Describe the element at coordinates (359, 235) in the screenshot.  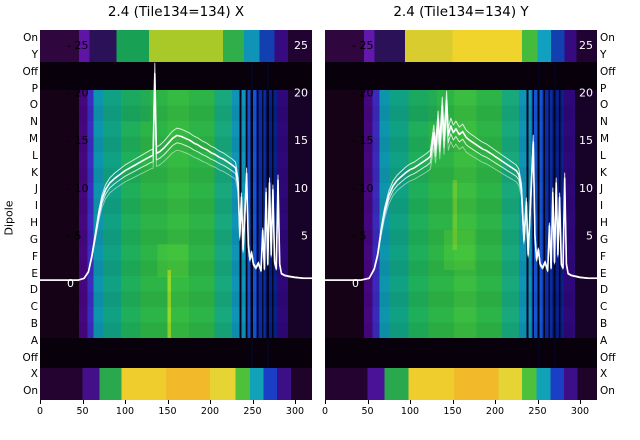
I see `power-tick-label-left: - 5` at that location.